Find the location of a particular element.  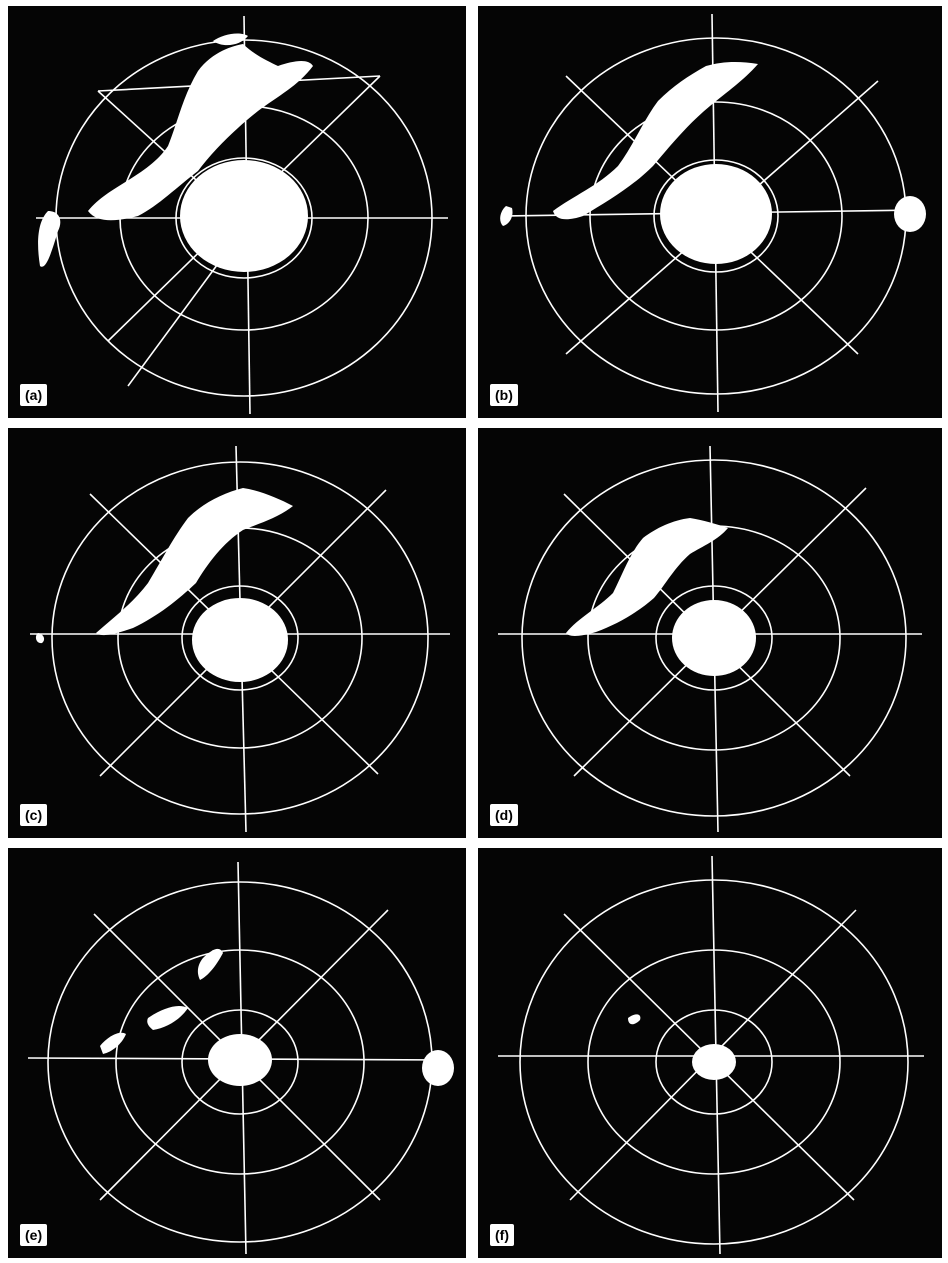

range-ring-1-e is located at coordinates (240, 1062).